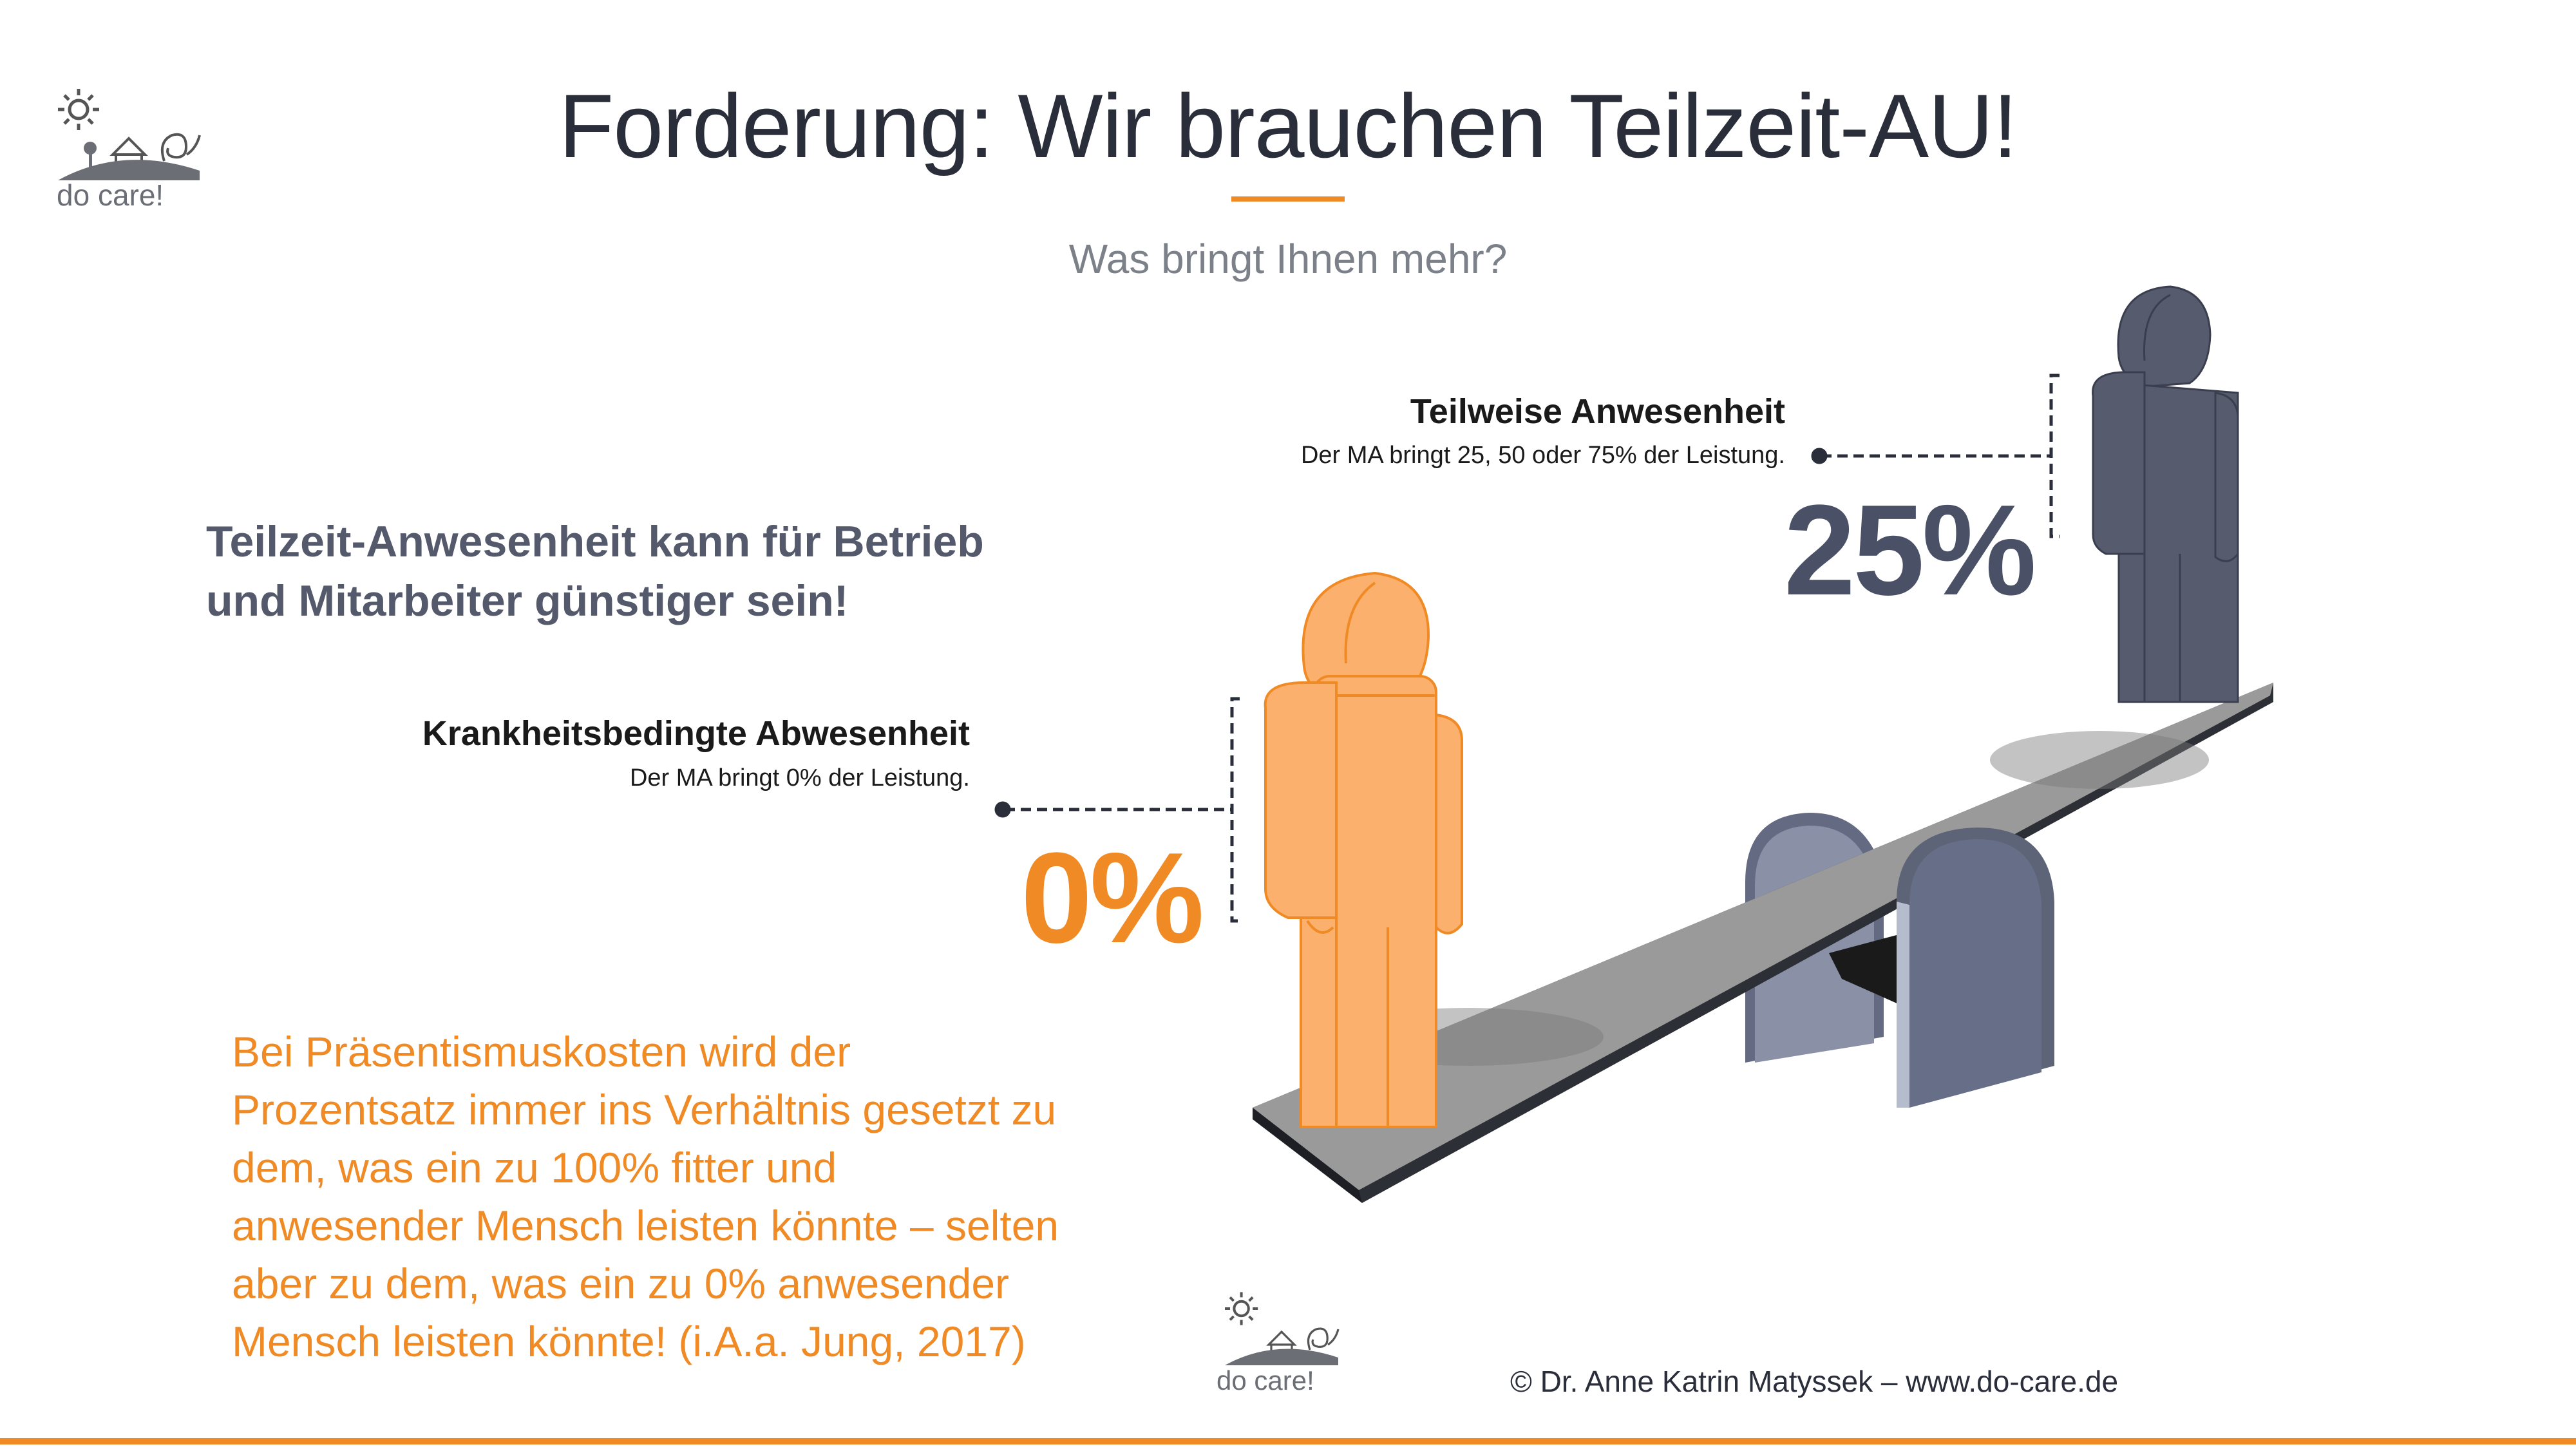 This screenshot has height=1449, width=2576. Describe the element at coordinates (621, 1284) in the screenshot. I see `note-line: aber zu dem, was ein zu 0% anwesender` at that location.